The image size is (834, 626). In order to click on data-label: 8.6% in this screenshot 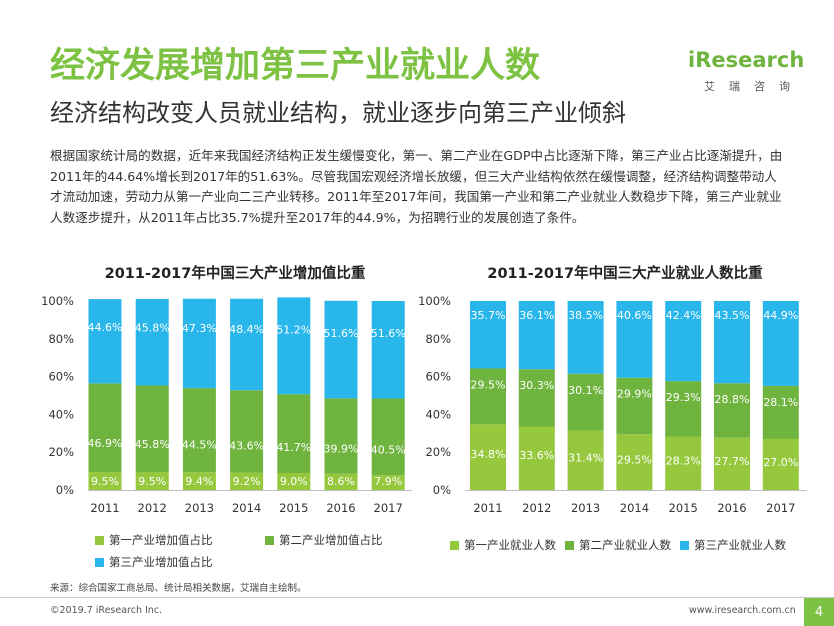, I will do `click(341, 481)`.